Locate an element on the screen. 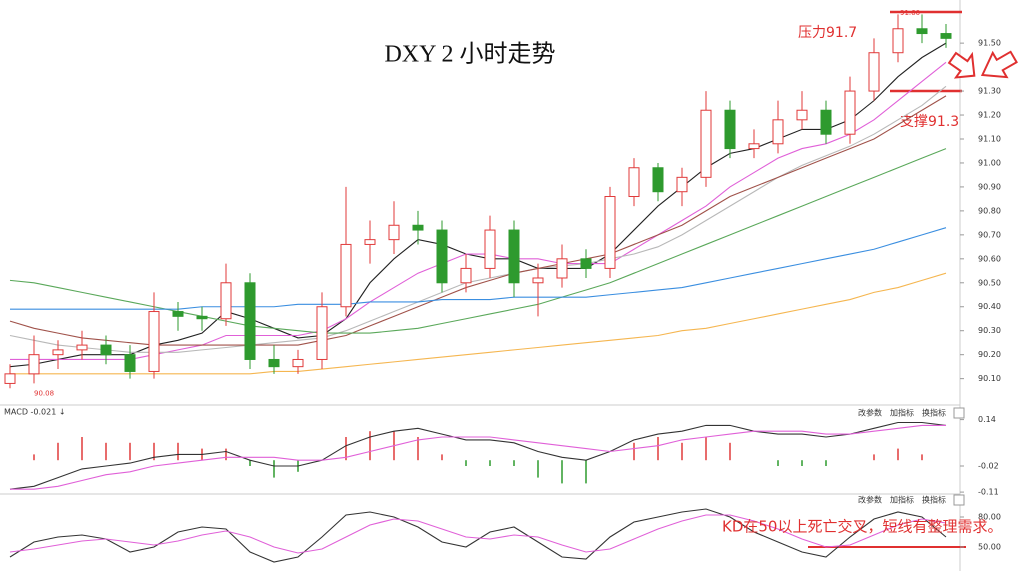 The width and height of the screenshot is (1024, 571). y-tick-label: 91.50 is located at coordinates (989, 43).